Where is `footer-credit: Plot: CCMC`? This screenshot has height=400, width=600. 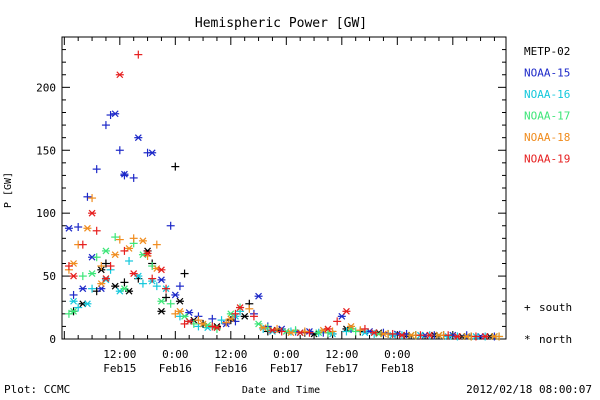 footer-credit: Plot: CCMC is located at coordinates (37, 389).